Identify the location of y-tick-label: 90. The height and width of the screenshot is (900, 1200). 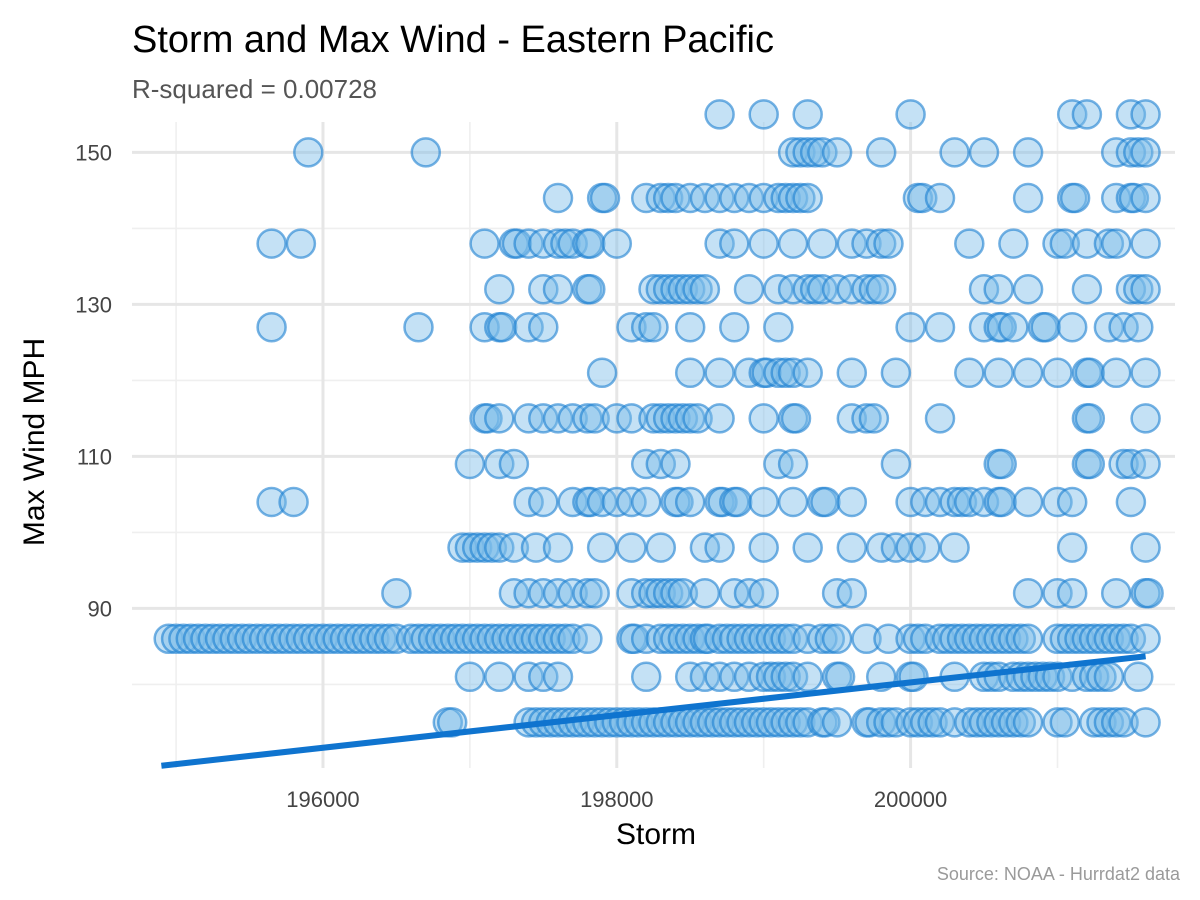
(100, 608).